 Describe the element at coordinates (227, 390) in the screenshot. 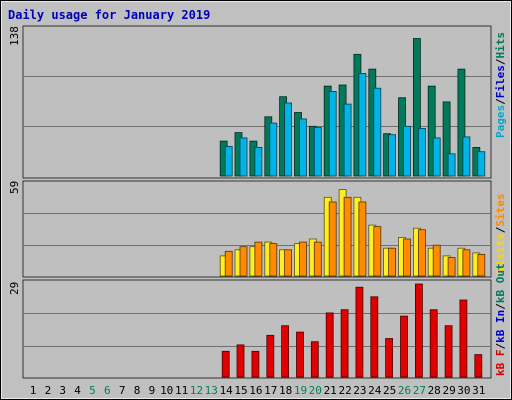

I see `xtick-day: 14` at that location.